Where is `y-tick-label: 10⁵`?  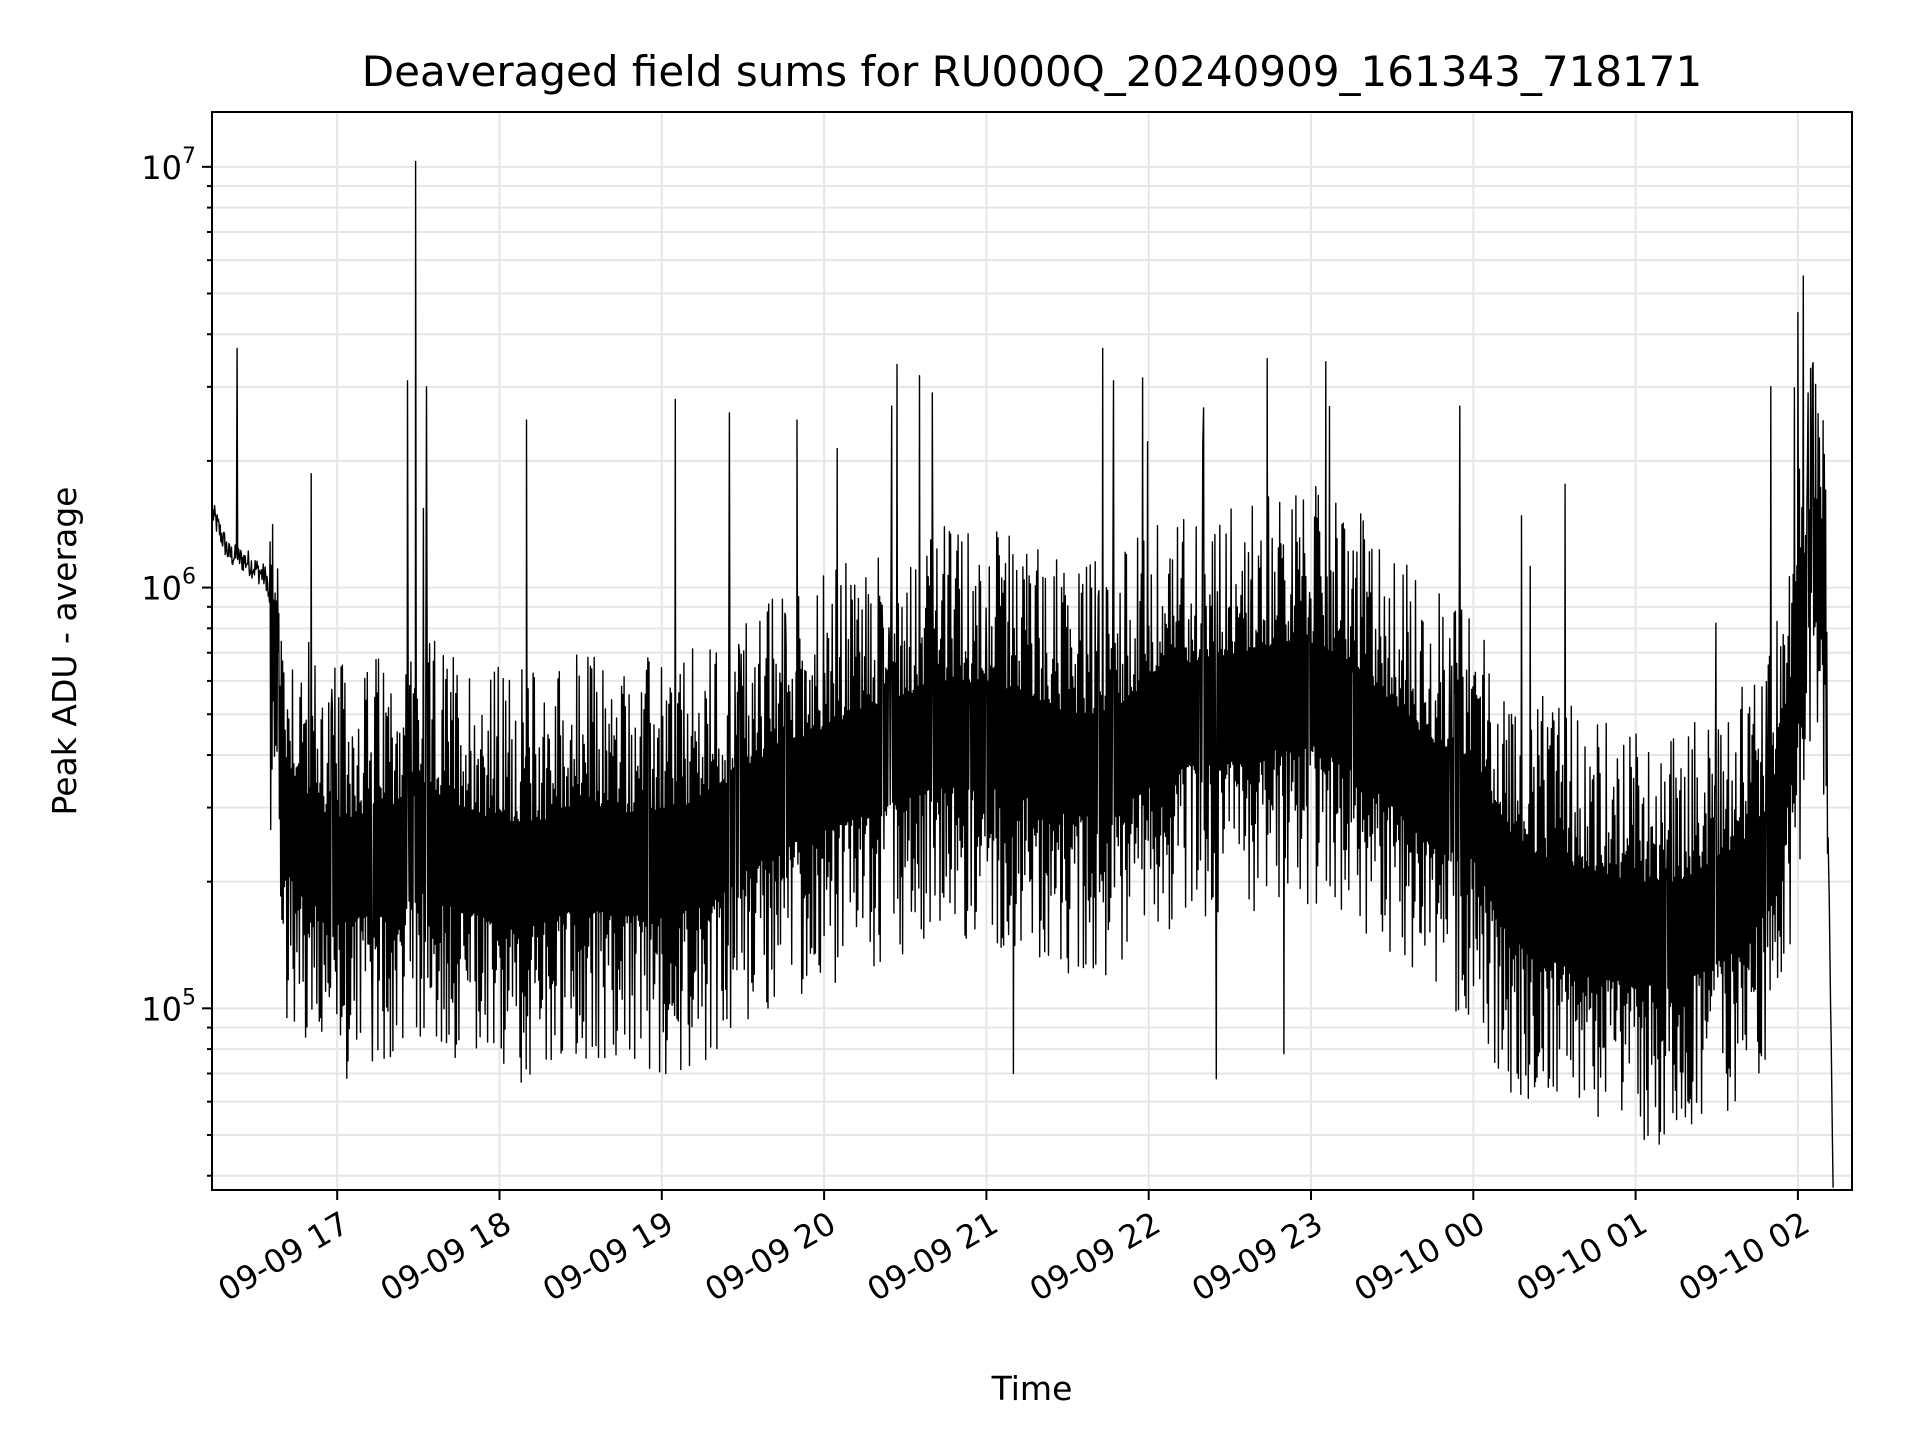
y-tick-label: 10⁵ is located at coordinates (168, 1006).